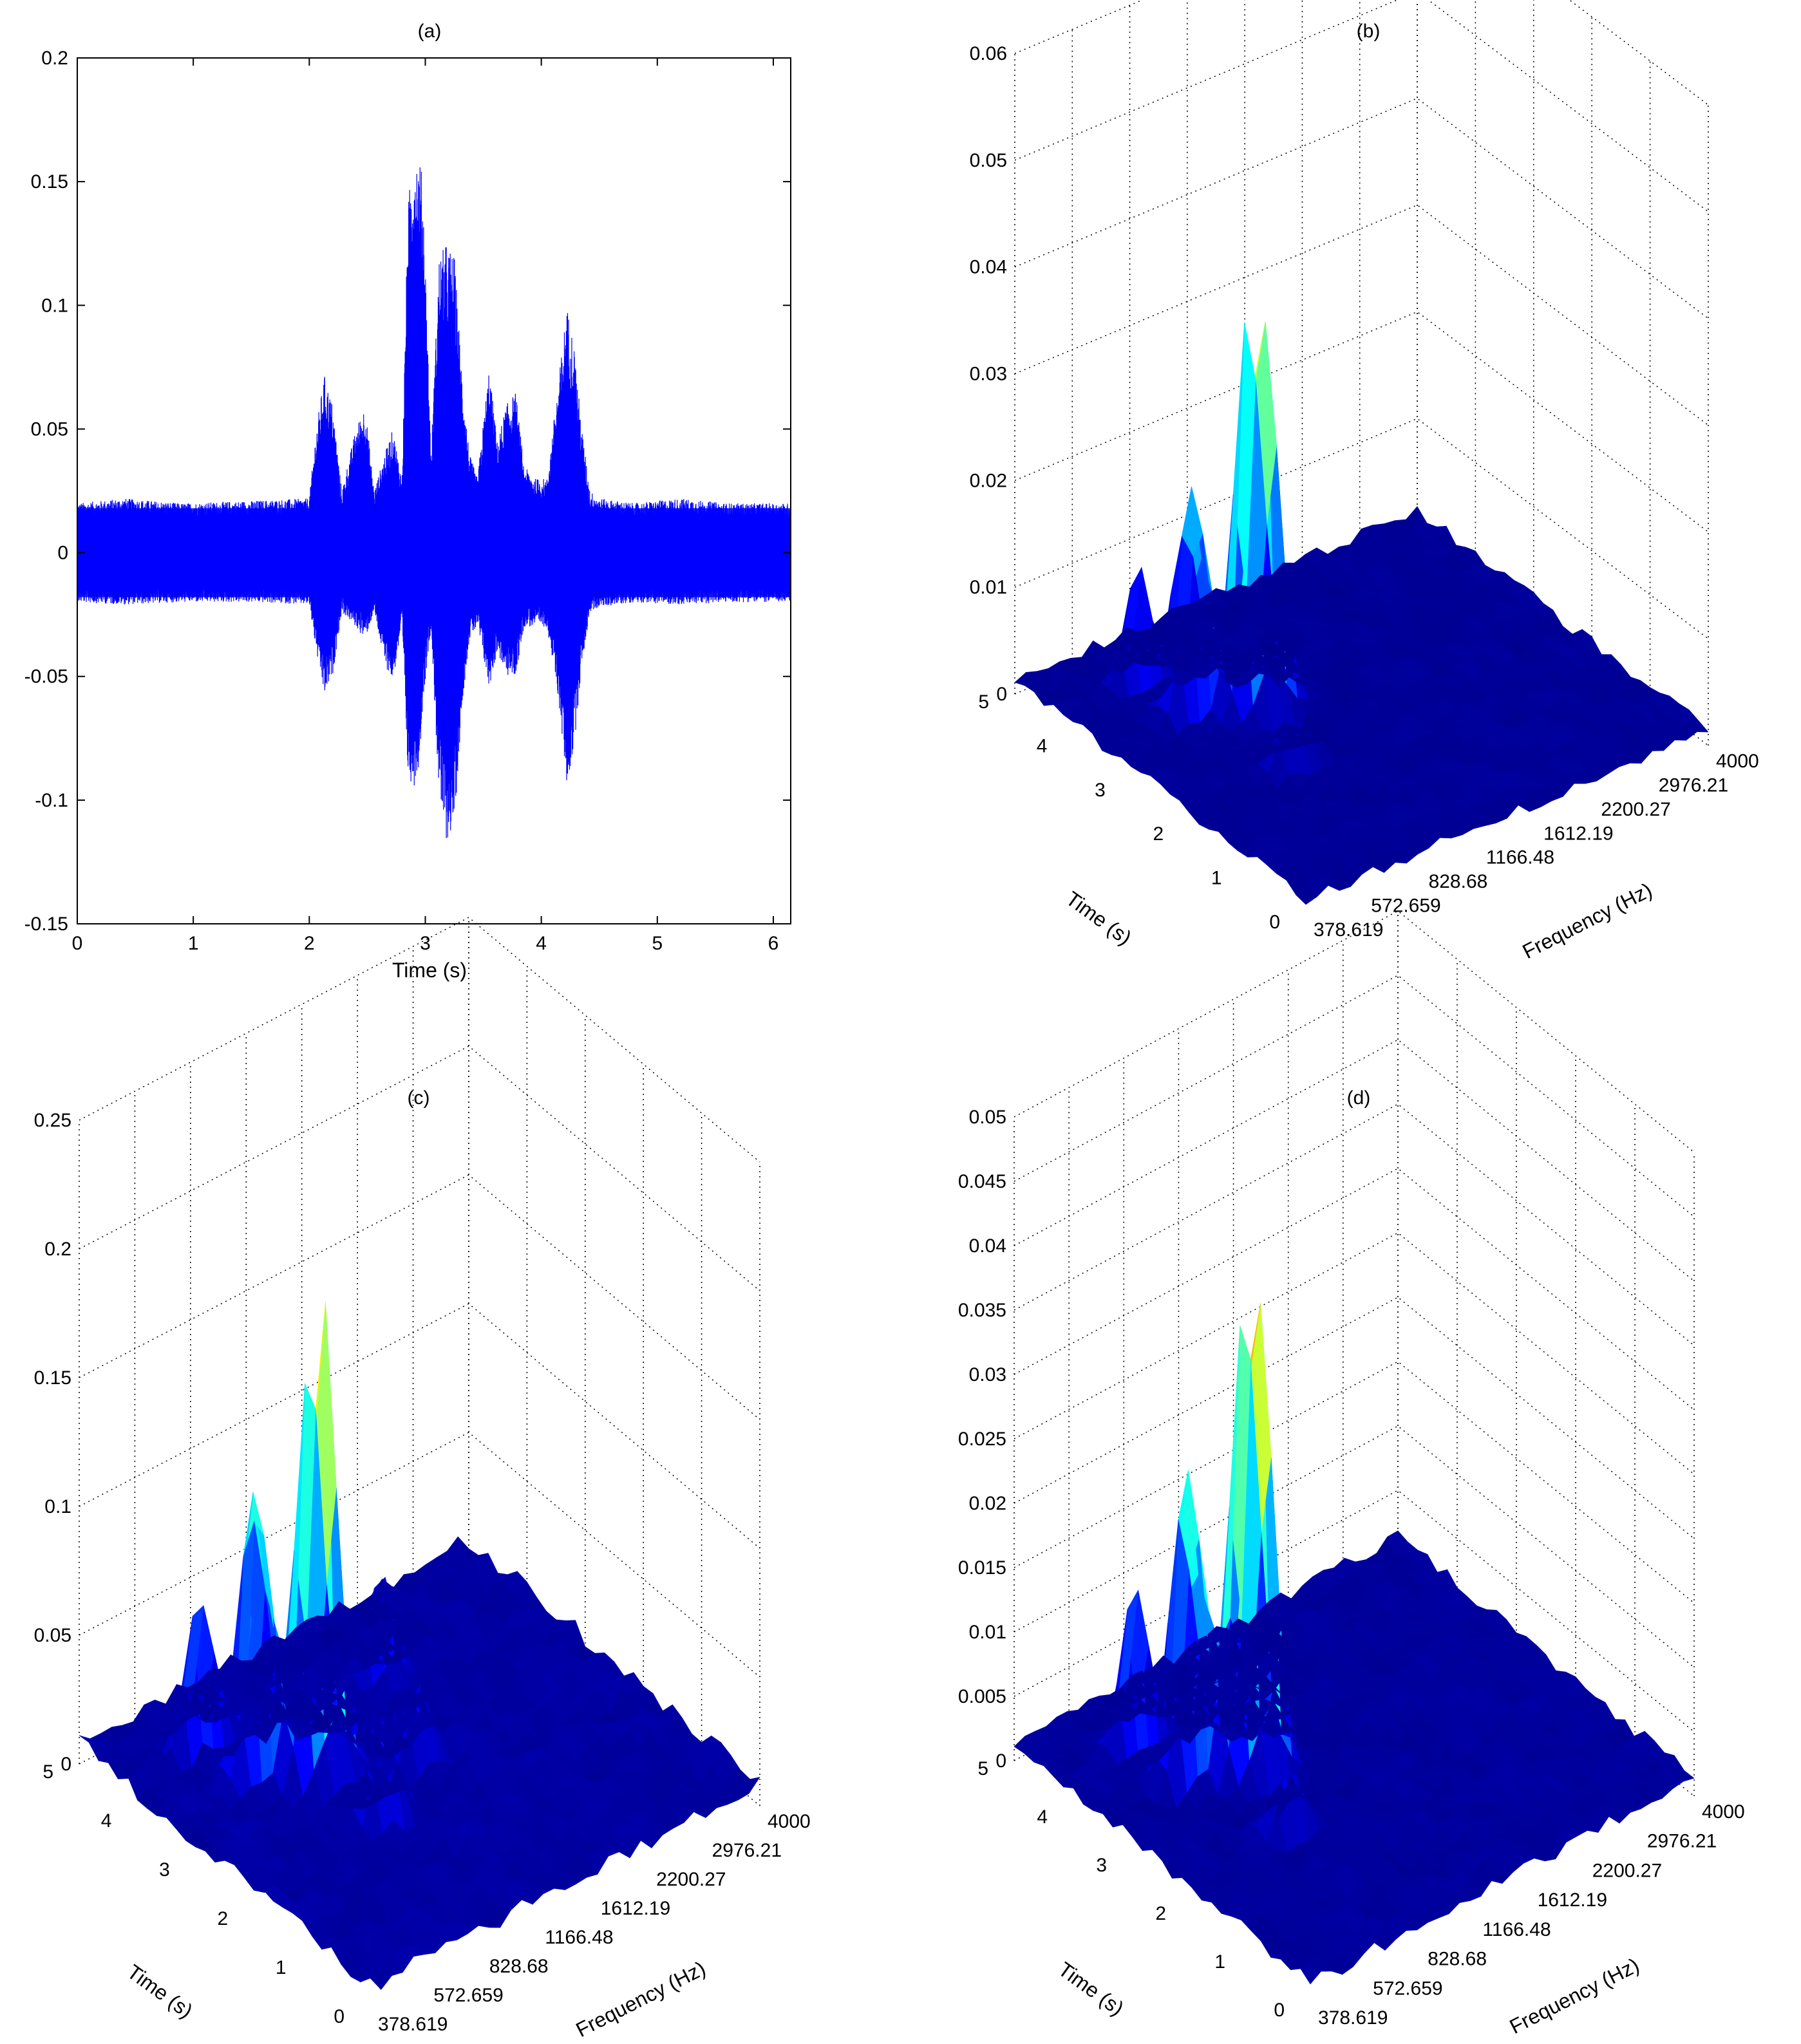 This screenshot has height=2044, width=1801. I want to click on panel-b-title: (b), so click(1369, 31).